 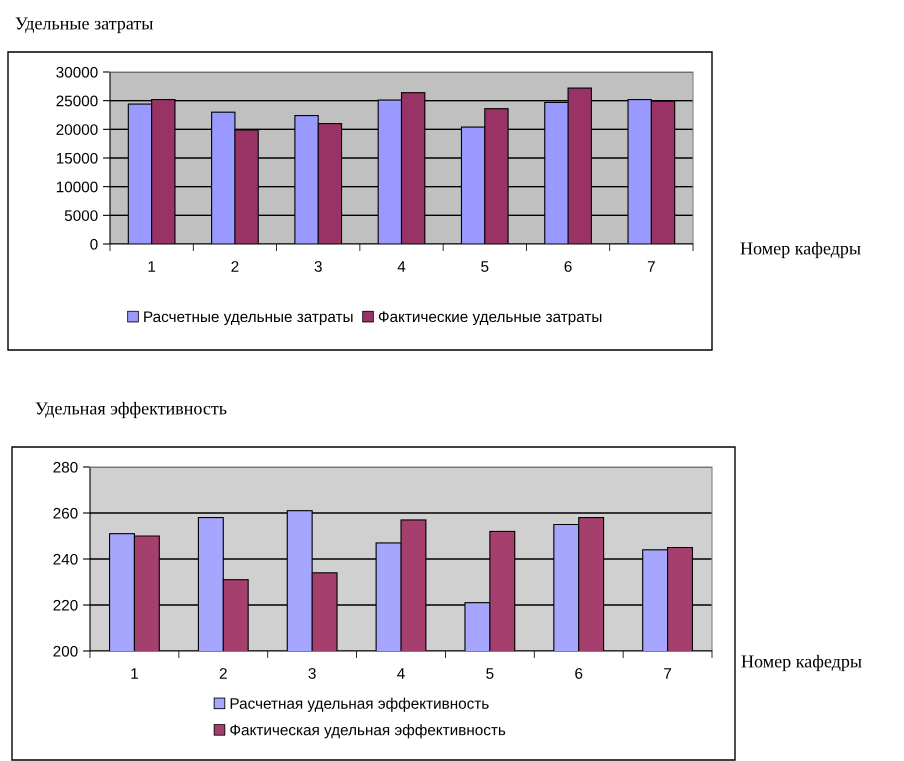 What do you see at coordinates (248, 318) in the screenshot?
I see `legend-label: Расчетные удельные затраты` at bounding box center [248, 318].